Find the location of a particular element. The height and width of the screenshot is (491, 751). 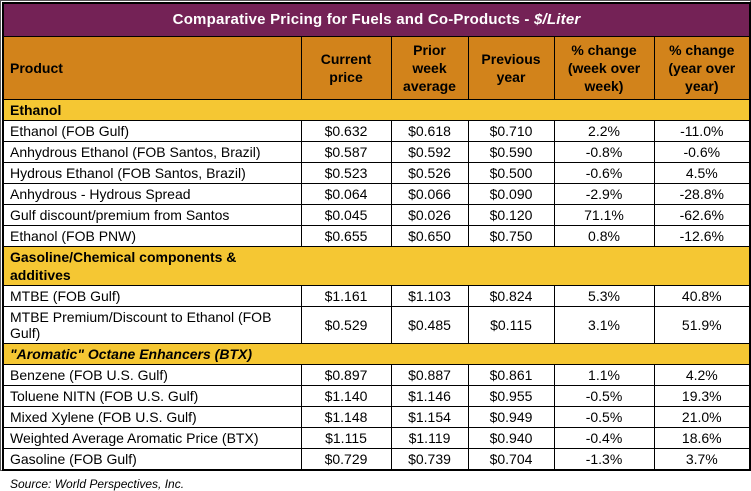

value-cell: $1.103 is located at coordinates (429, 295).